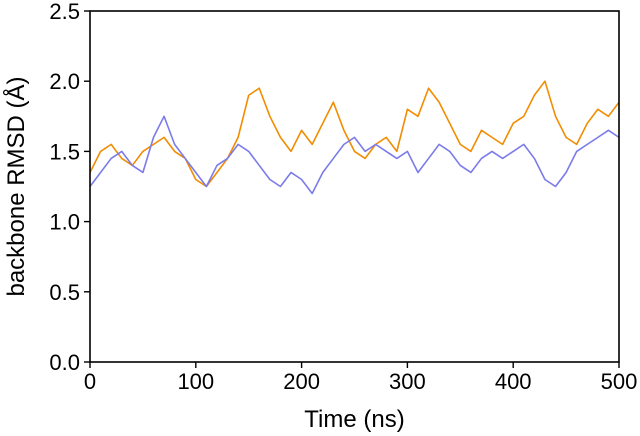  I want to click on y-tick-label: 1.0, so click(64, 222).